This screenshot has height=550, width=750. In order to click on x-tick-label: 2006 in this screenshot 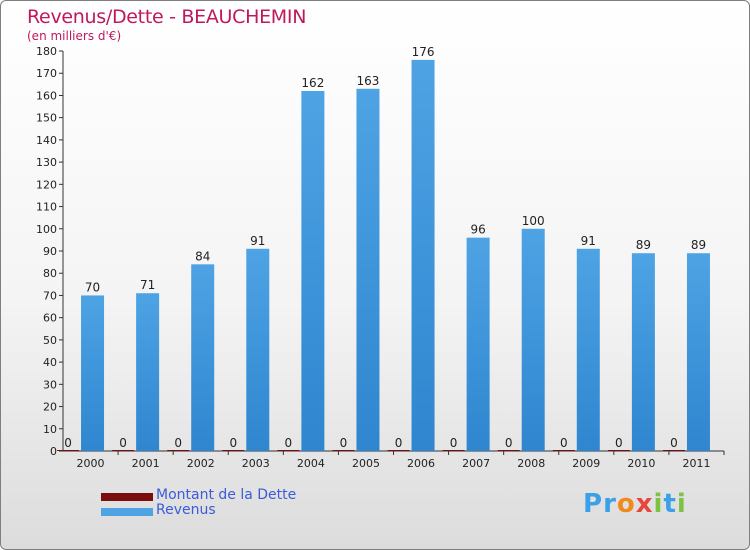, I will do `click(421, 463)`.